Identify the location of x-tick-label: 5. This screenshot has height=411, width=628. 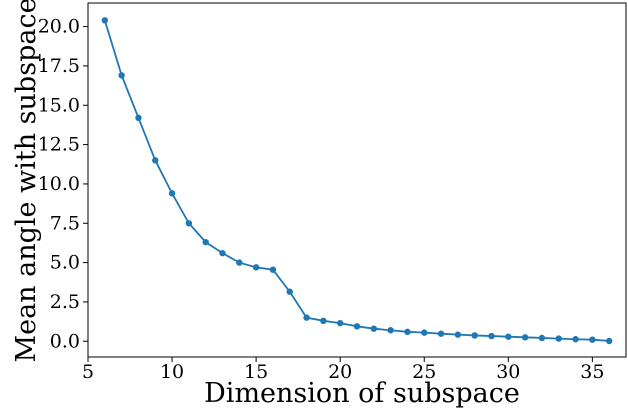
(88, 372).